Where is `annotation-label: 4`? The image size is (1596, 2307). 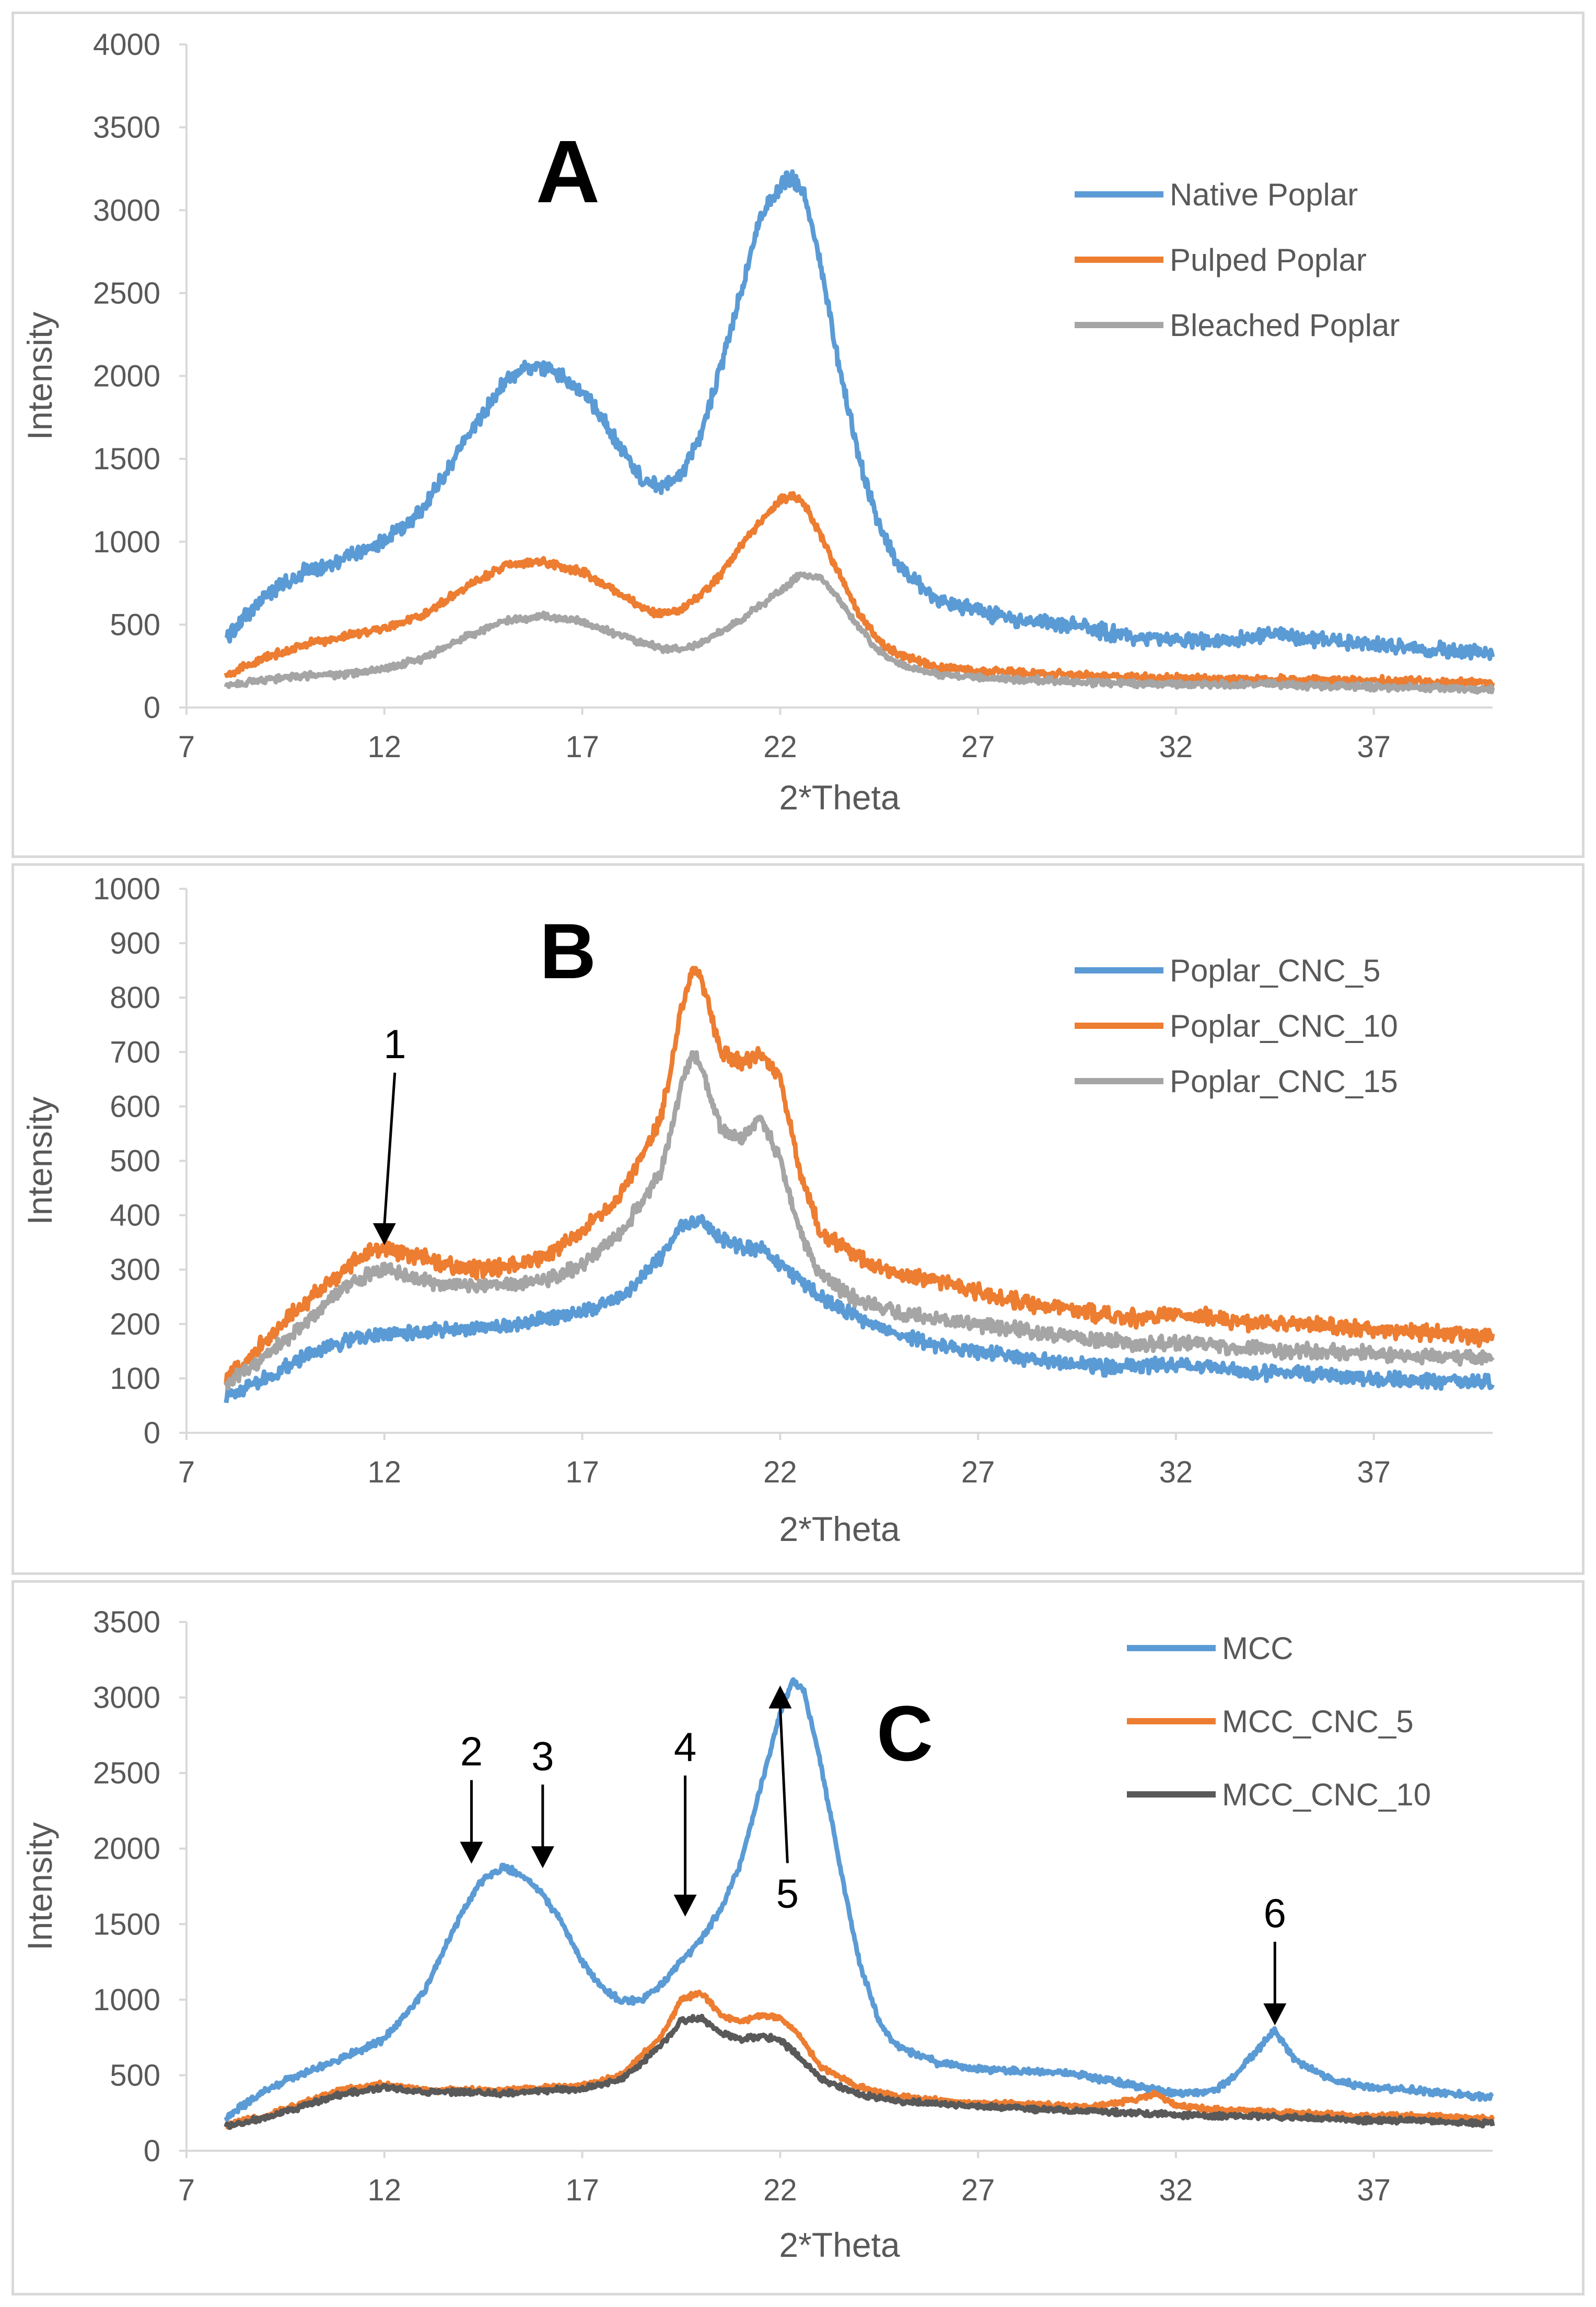
annotation-label: 4 is located at coordinates (685, 1747).